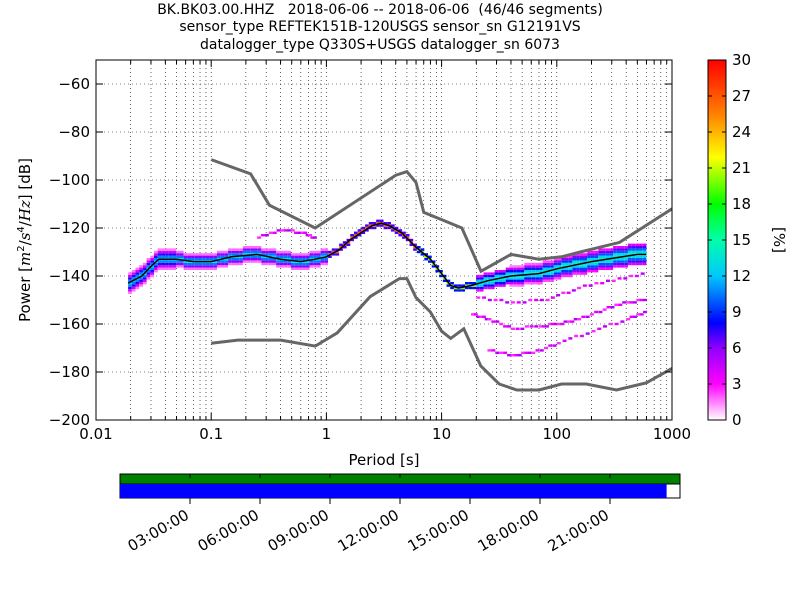  I want to click on x-tick-label: 0.01, so click(95, 434).